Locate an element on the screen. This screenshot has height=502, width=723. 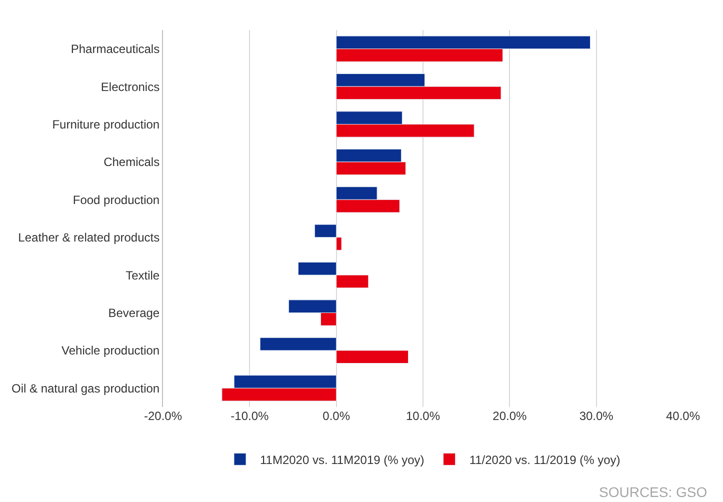
y-tick-label: Vehicle production is located at coordinates (111, 351).